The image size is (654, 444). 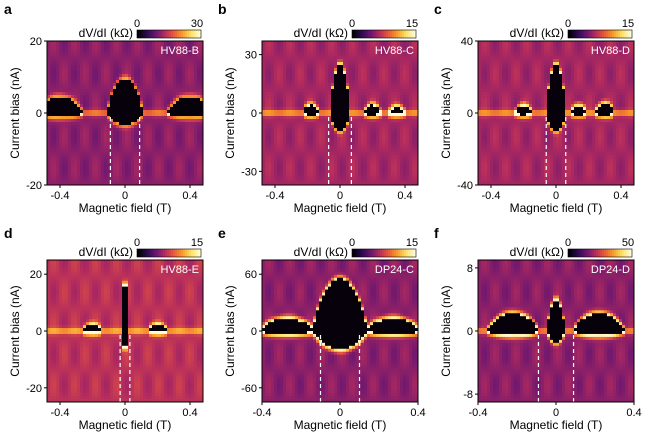 What do you see at coordinates (60, 196) in the screenshot?
I see `x-tick-label: -0.4` at bounding box center [60, 196].